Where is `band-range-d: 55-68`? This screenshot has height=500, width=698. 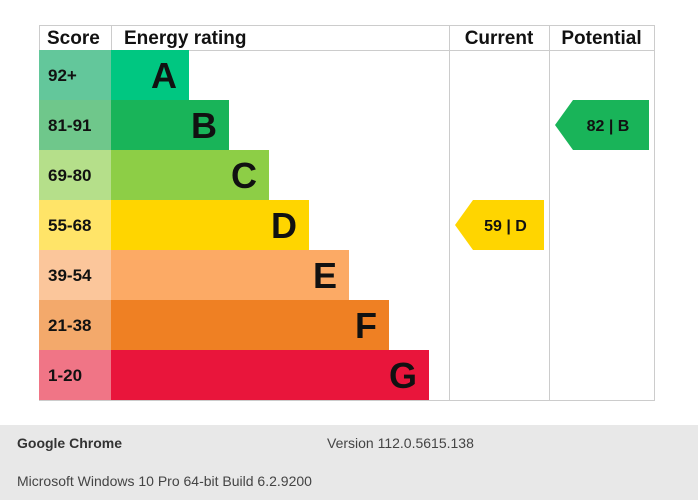 band-range-d: 55-68 is located at coordinates (69, 225).